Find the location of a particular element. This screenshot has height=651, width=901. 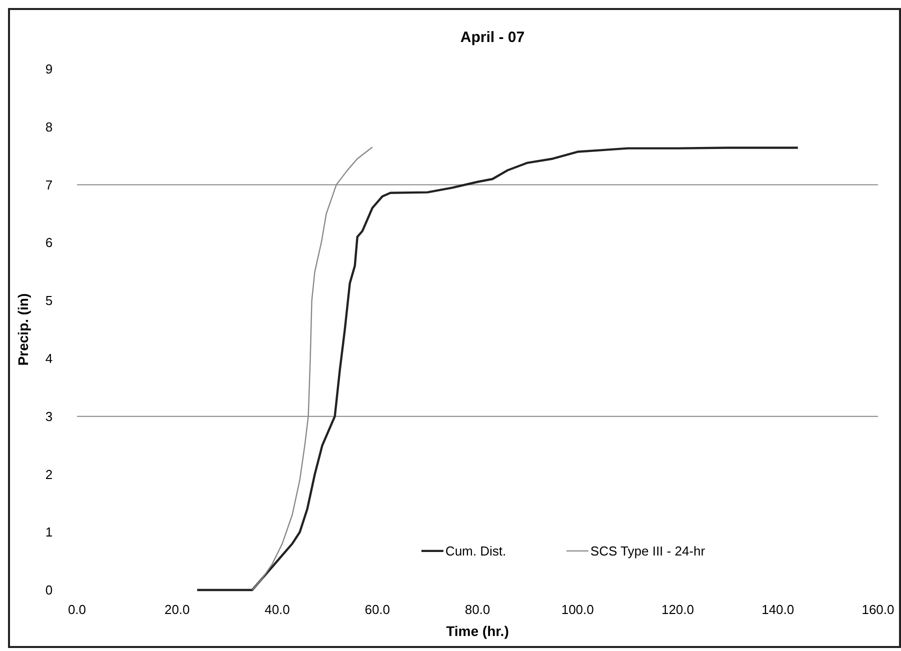

y-tick-label: 8 is located at coordinates (49, 126).